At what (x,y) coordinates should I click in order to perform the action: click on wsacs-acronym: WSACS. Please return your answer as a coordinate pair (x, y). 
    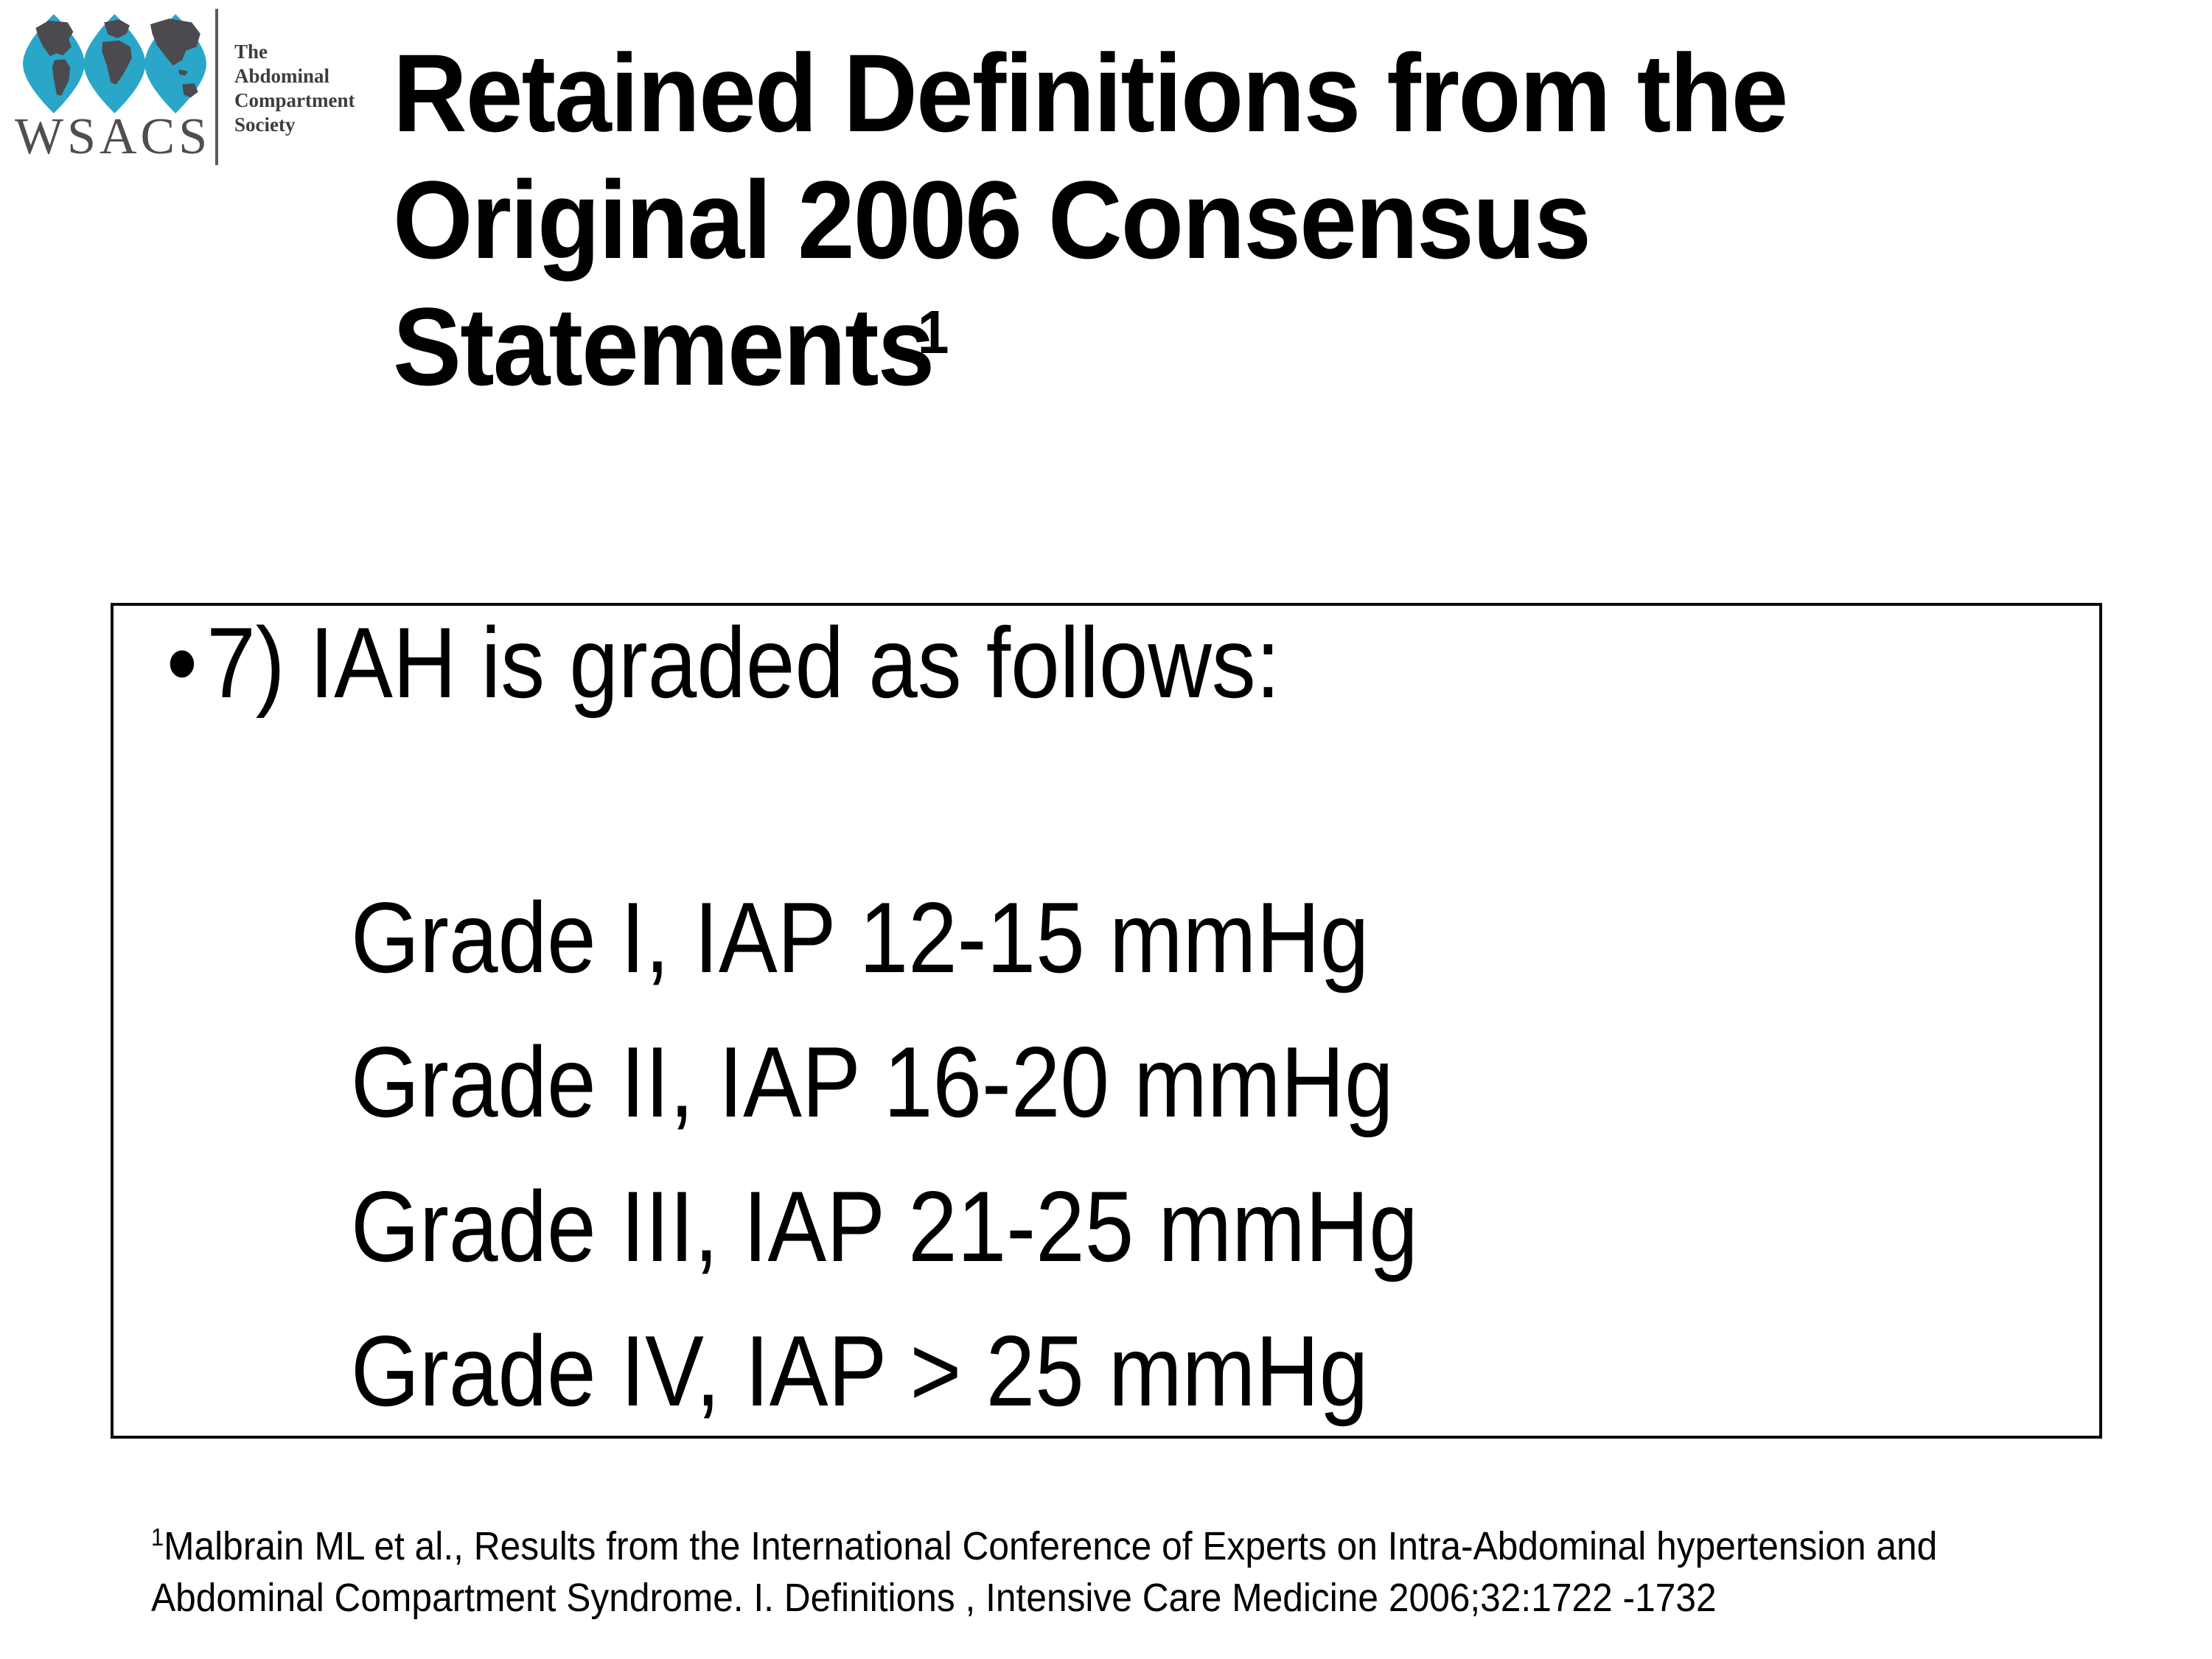
    Looking at the image, I should click on (113, 136).